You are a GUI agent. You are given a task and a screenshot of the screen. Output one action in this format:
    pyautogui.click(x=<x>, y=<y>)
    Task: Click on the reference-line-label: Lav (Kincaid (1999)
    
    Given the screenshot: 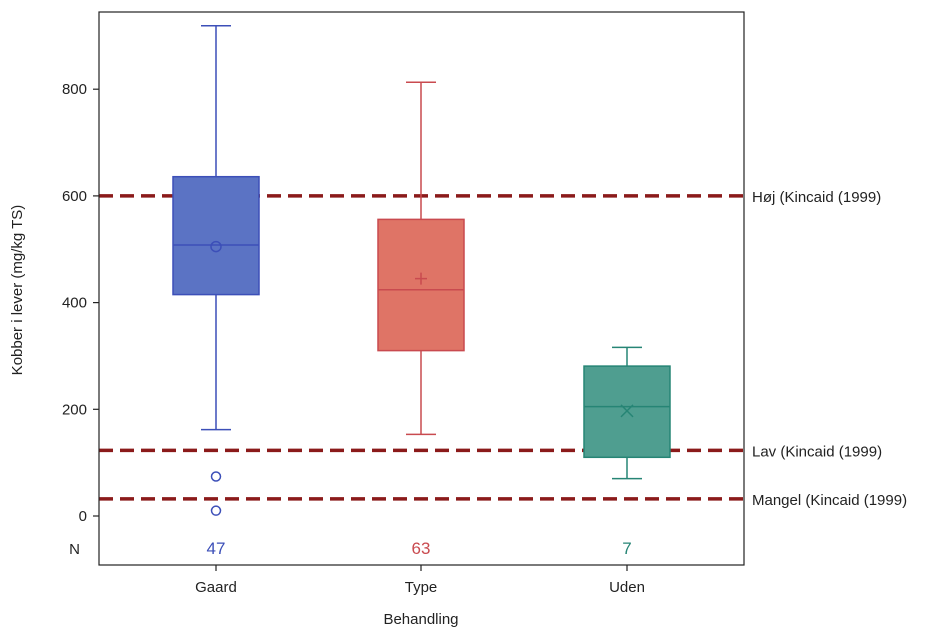 What is the action you would take?
    pyautogui.click(x=817, y=451)
    